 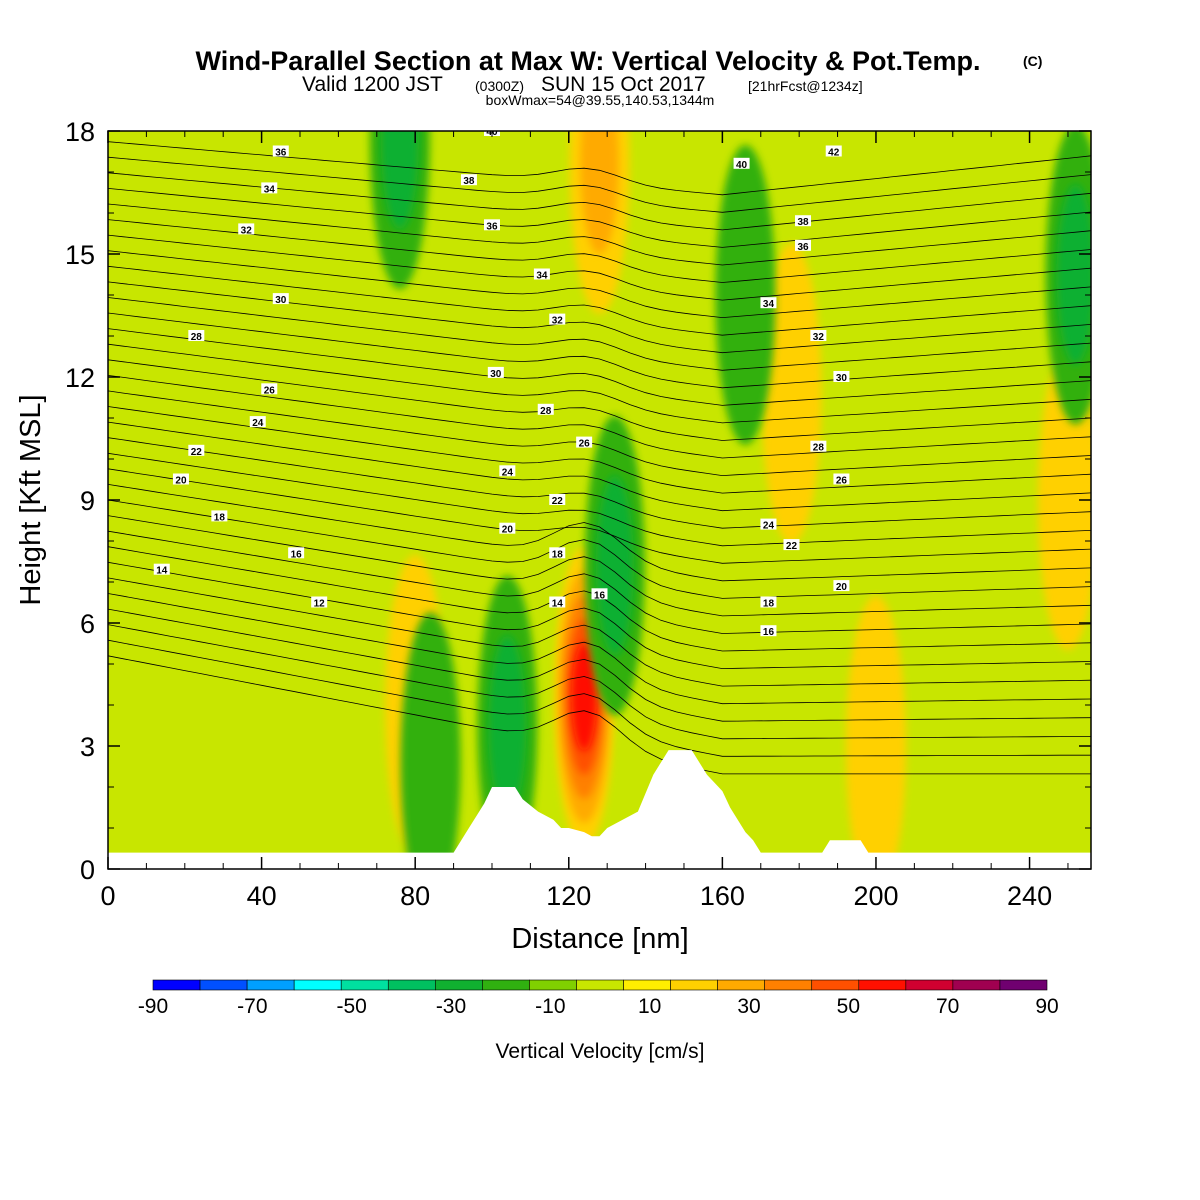 I want to click on colorbar, so click(x=600, y=985).